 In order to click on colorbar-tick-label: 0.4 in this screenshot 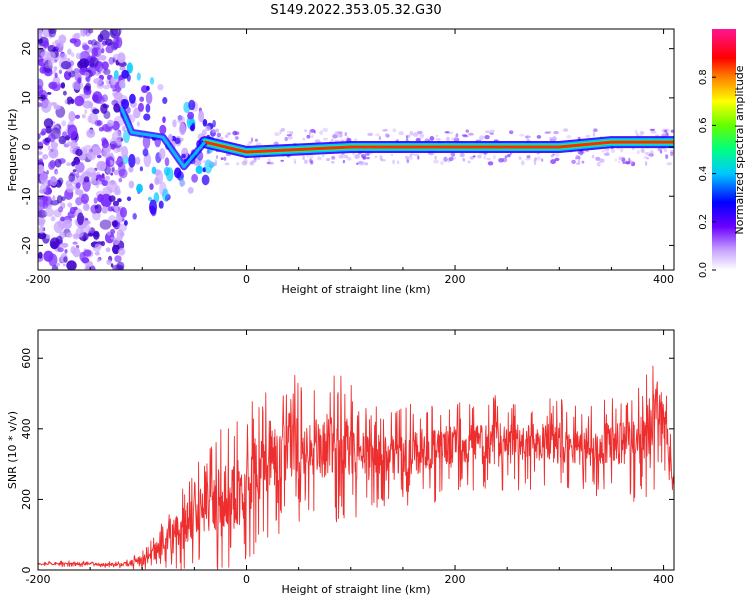, I will do `click(703, 174)`.